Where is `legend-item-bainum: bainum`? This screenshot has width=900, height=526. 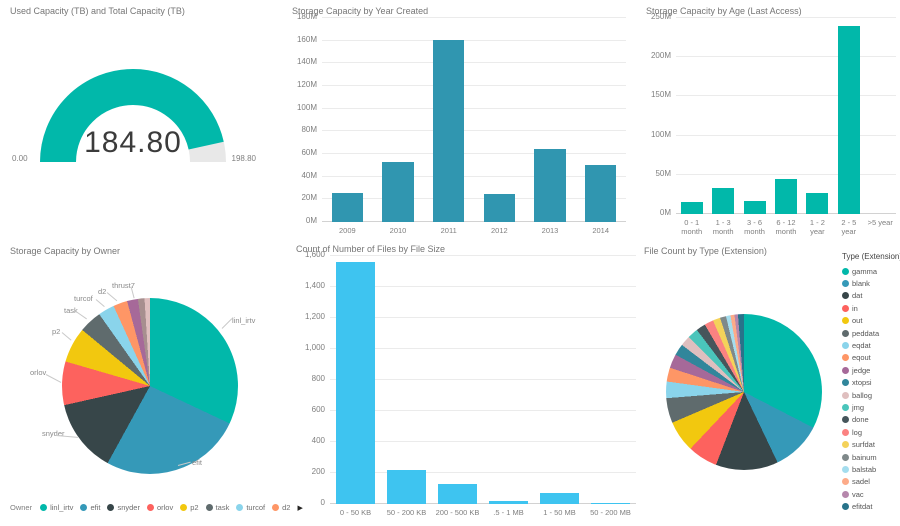
legend-item-bainum: bainum is located at coordinates (871, 457).